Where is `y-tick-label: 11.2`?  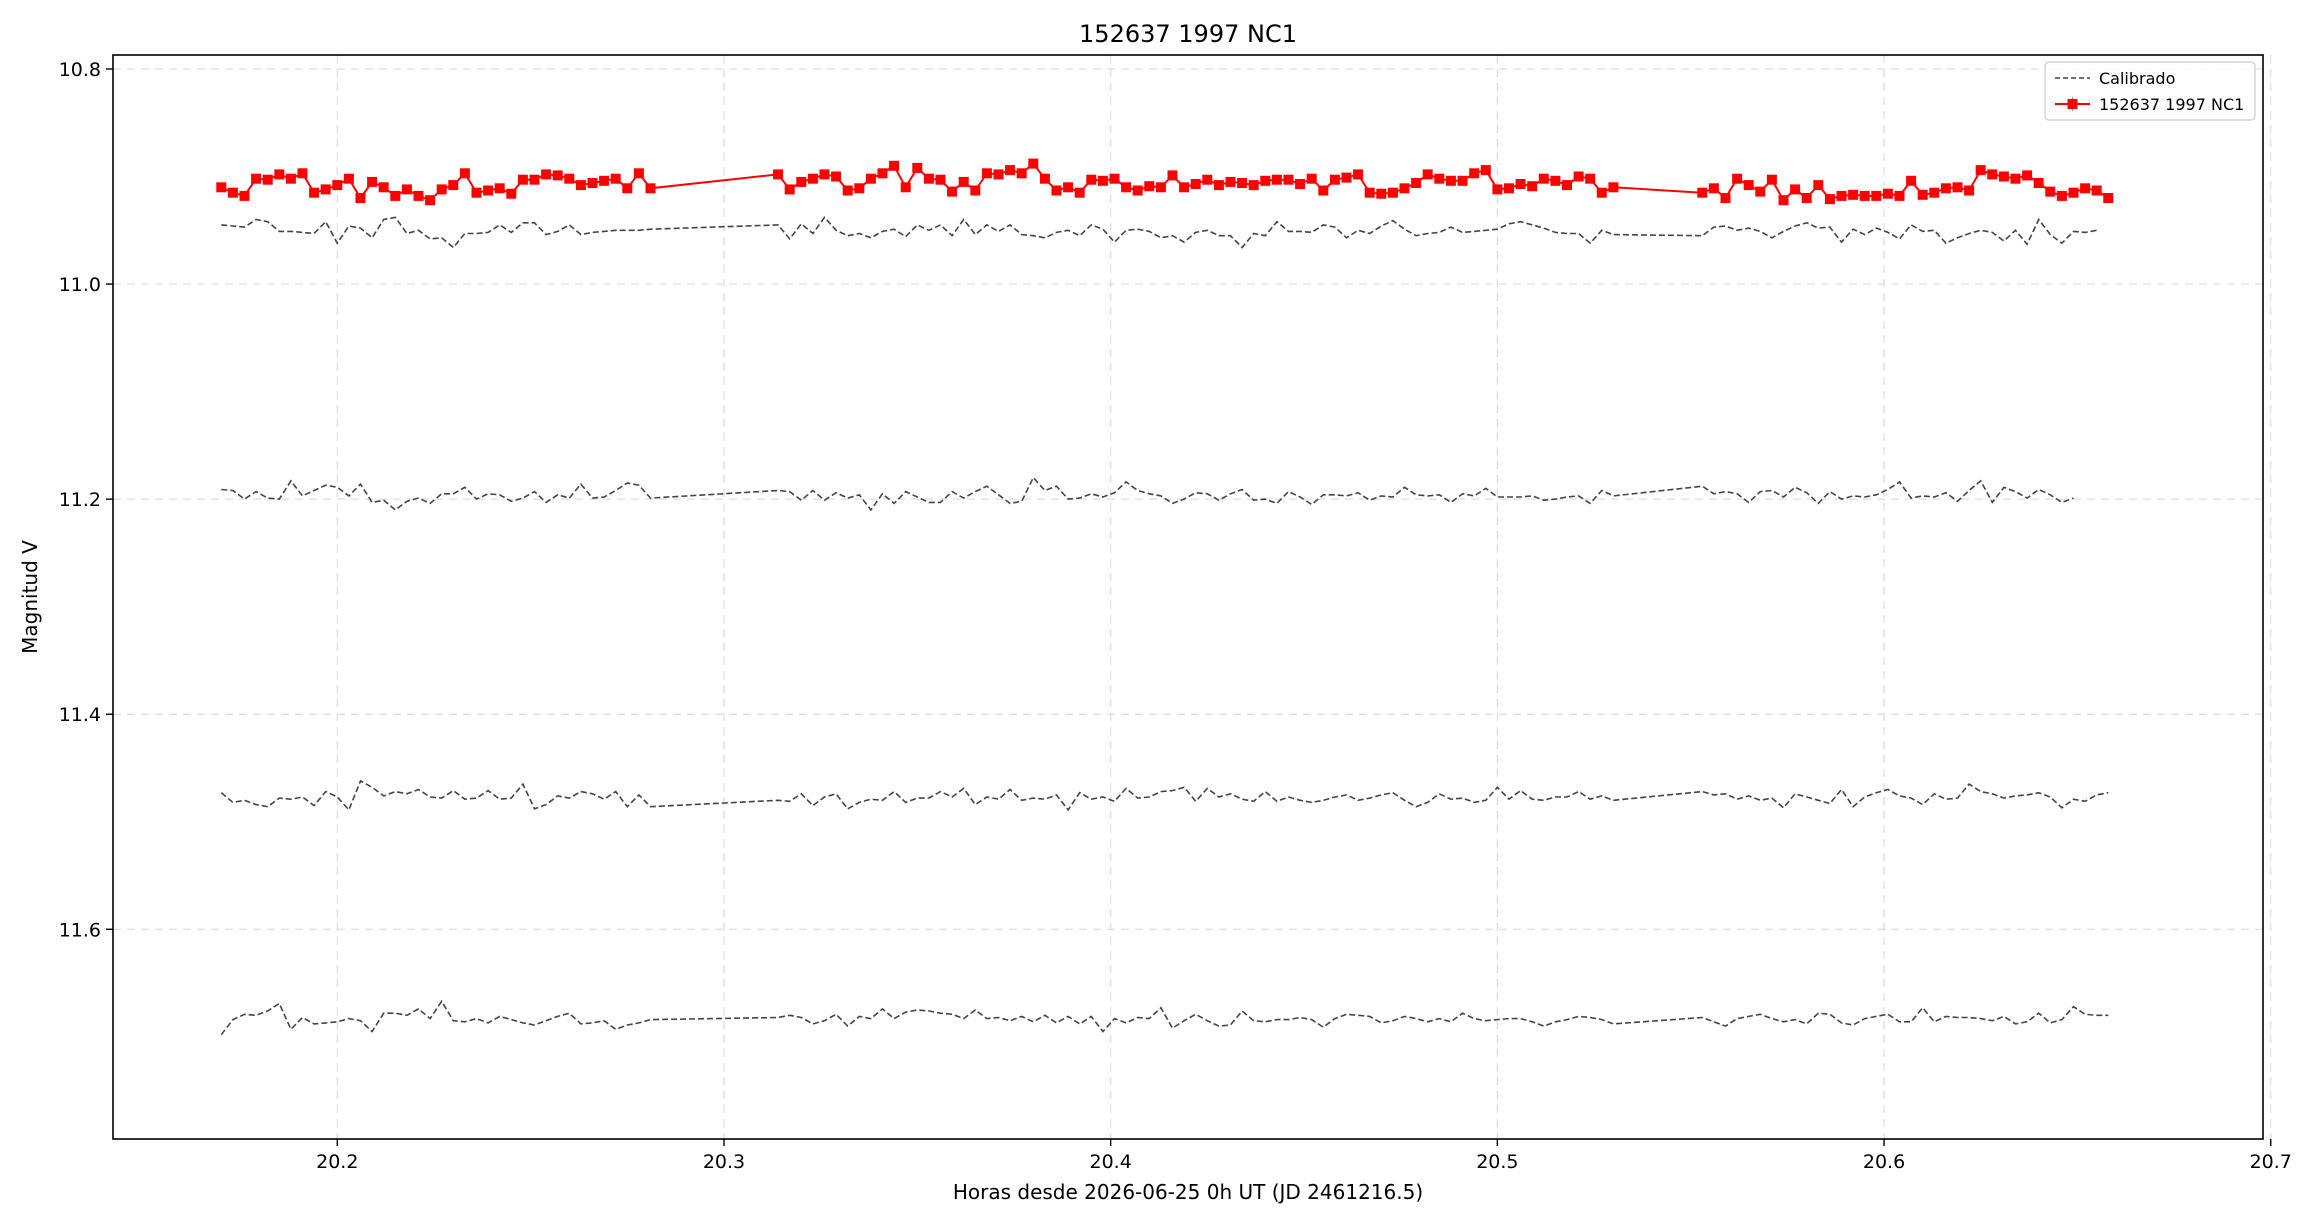 y-tick-label: 11.2 is located at coordinates (80, 500).